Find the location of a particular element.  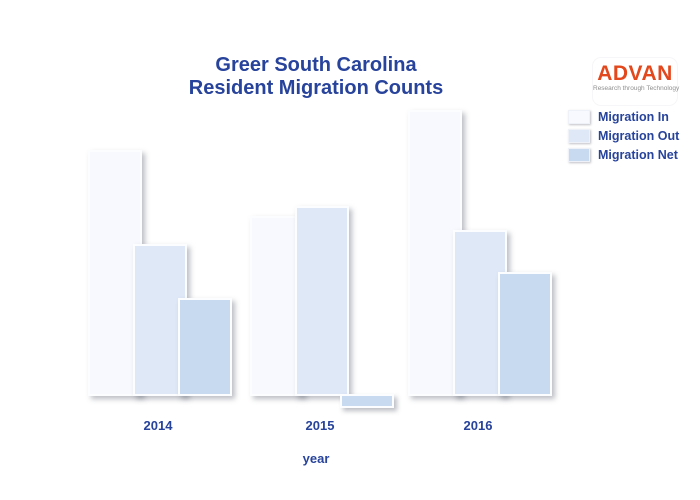

x-tick-2015: 2015 is located at coordinates (320, 425).